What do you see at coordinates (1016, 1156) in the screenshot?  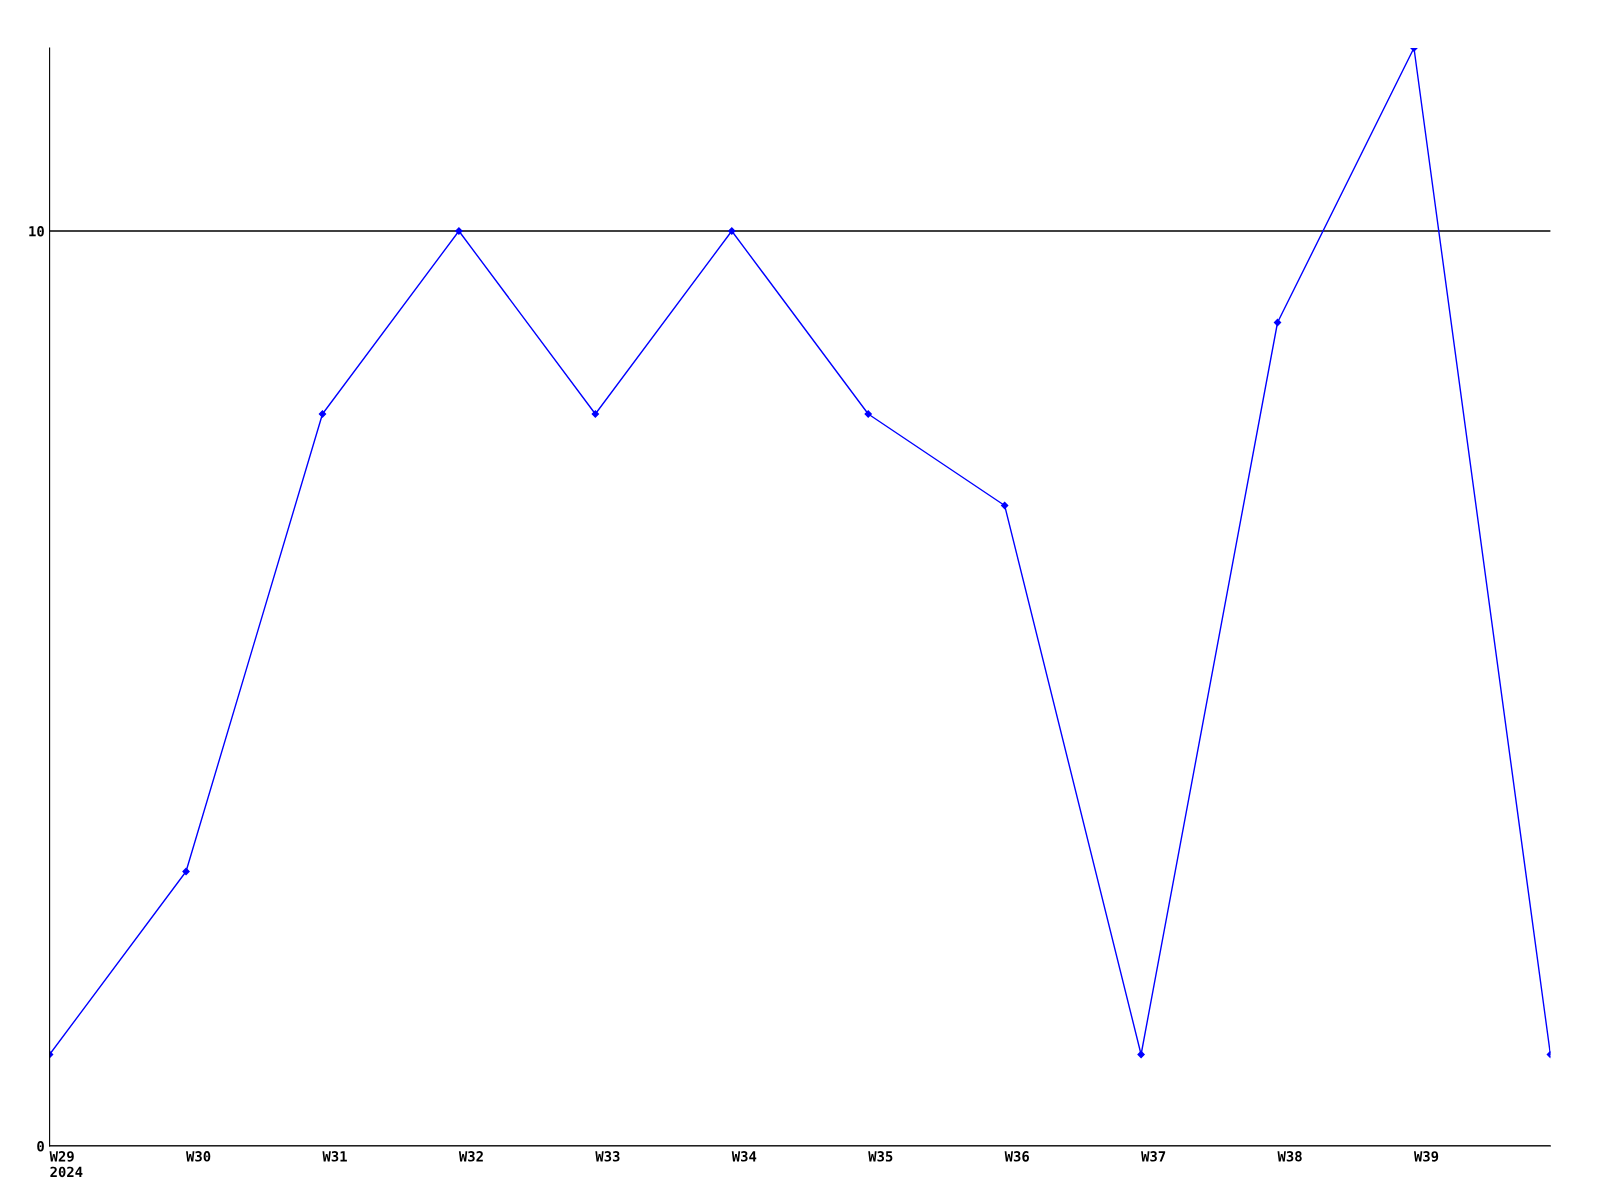 I see `x-tick-label: W36` at bounding box center [1016, 1156].